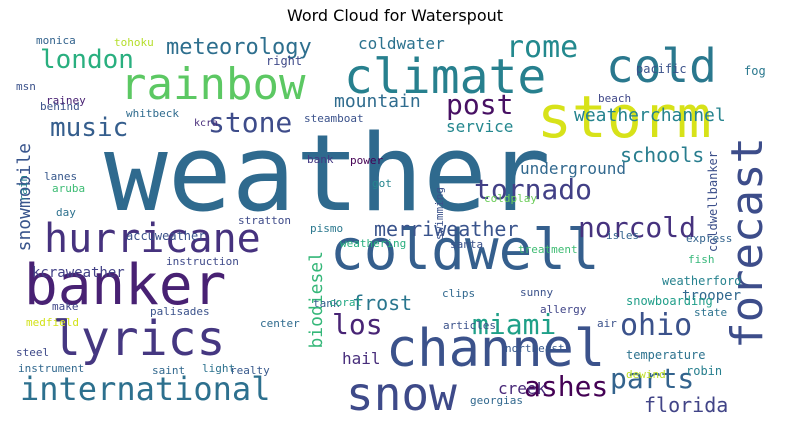 This screenshot has height=427, width=790. Describe the element at coordinates (666, 355) in the screenshot. I see `word: temperature` at that location.